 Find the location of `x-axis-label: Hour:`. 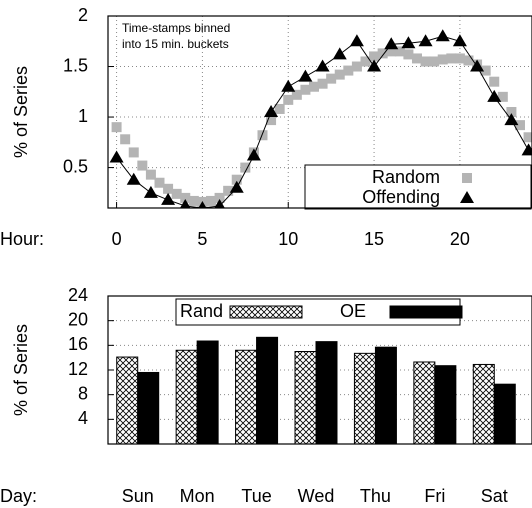

x-axis-label: Hour: is located at coordinates (22, 239).